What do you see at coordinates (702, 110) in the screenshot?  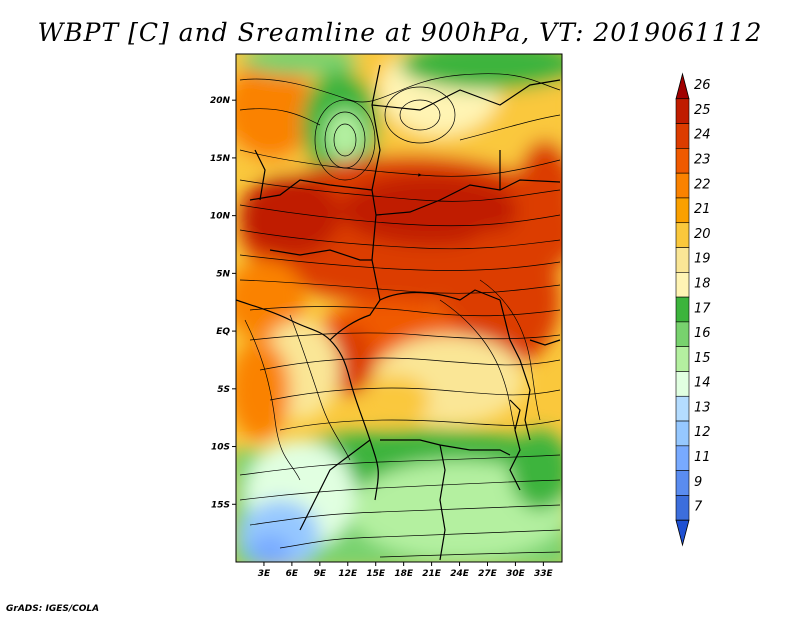 I see `colorbar-label: 25` at bounding box center [702, 110].